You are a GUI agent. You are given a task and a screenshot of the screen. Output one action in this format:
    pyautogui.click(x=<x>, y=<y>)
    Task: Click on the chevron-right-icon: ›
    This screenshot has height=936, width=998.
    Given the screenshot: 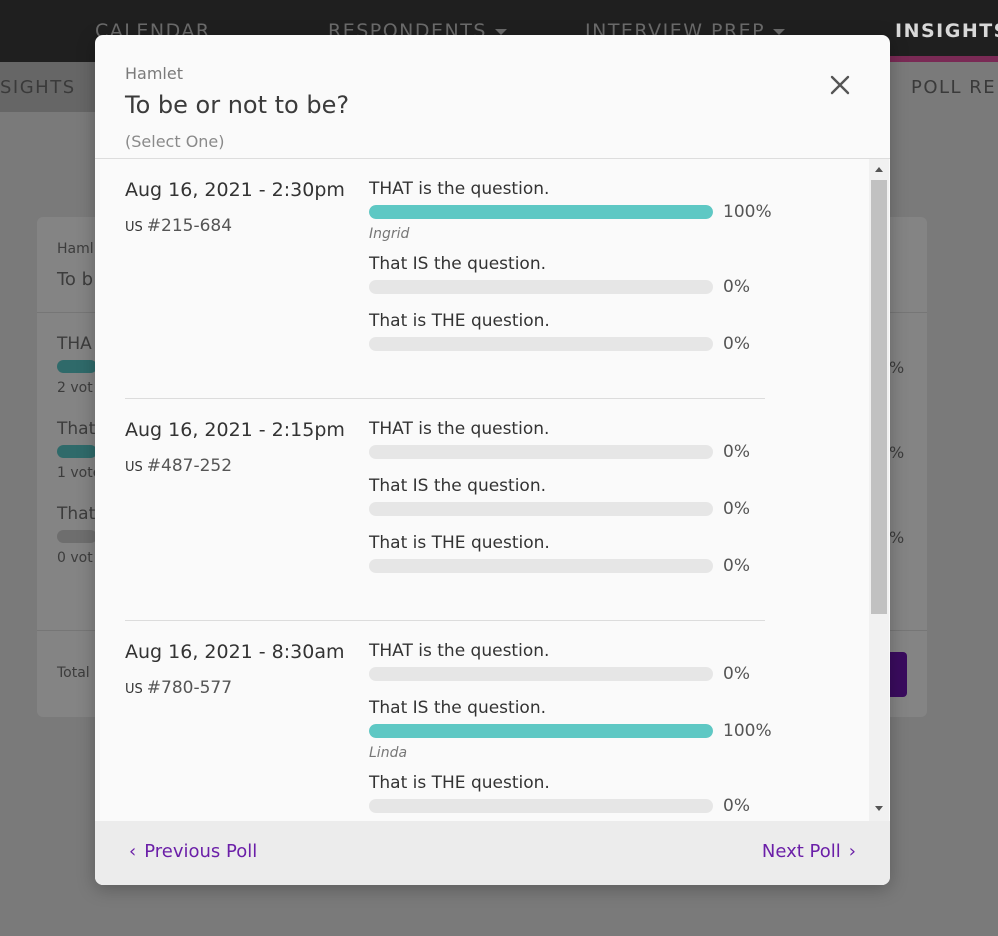 What is the action you would take?
    pyautogui.click(x=852, y=851)
    